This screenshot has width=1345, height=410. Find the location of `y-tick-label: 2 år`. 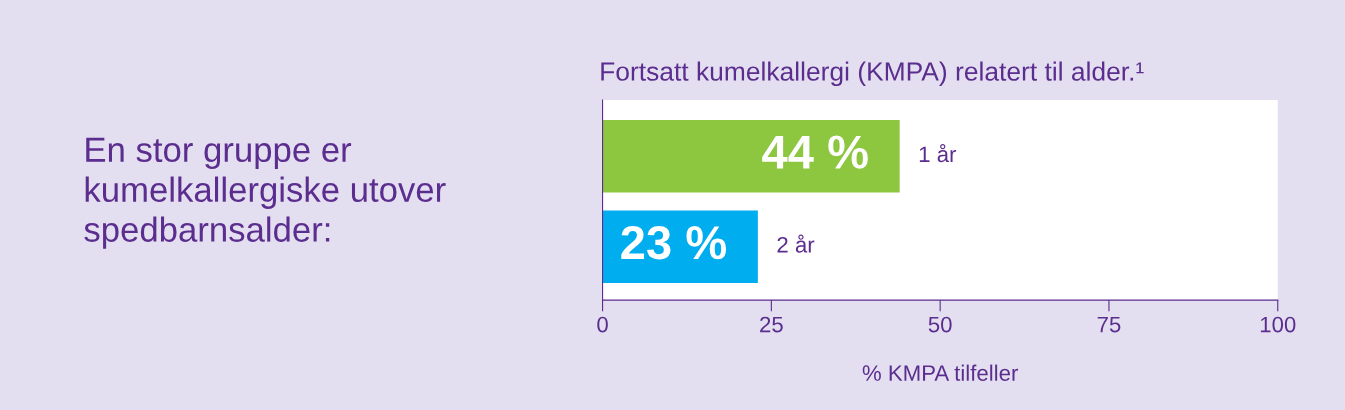

y-tick-label: 2 år is located at coordinates (796, 243).